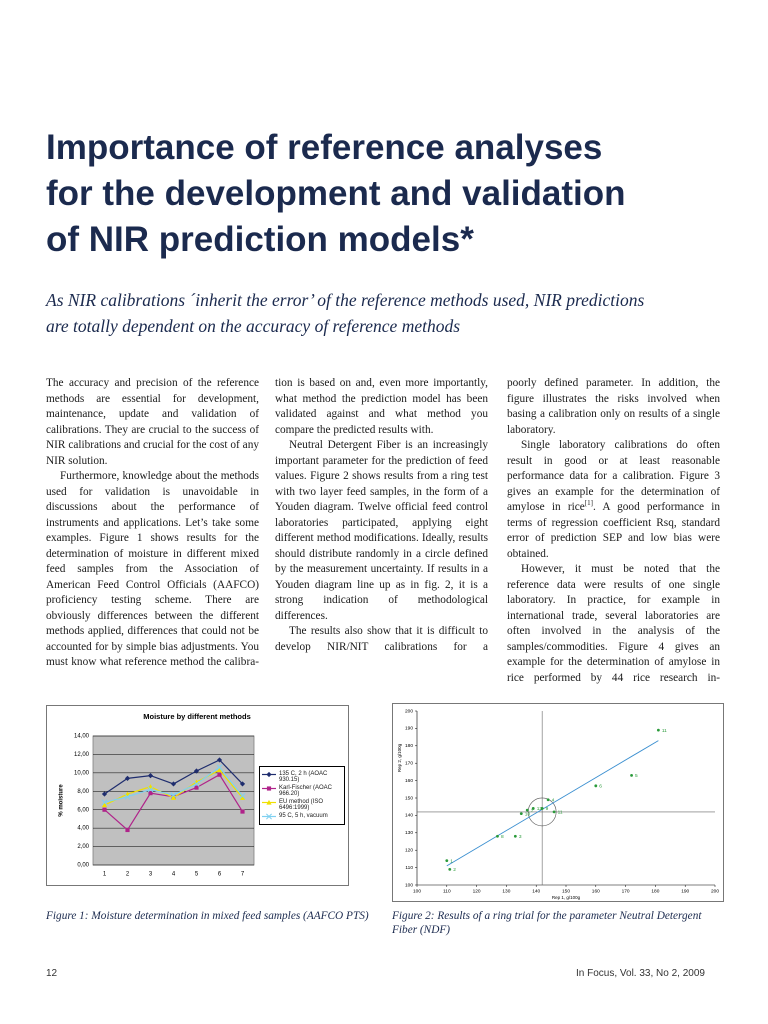 The width and height of the screenshot is (768, 1024). Describe the element at coordinates (409, 816) in the screenshot. I see `y-tick-label: 140` at that location.